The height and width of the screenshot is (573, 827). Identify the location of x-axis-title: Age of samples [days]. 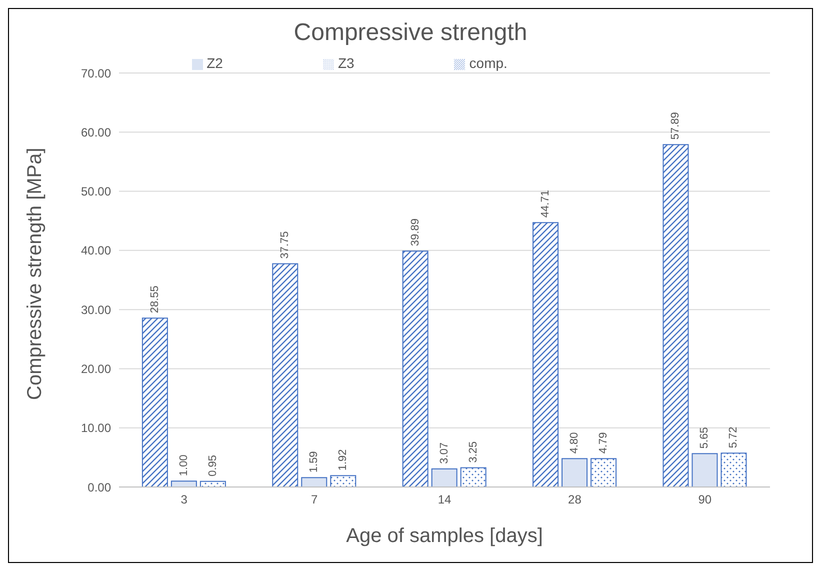
(444, 536).